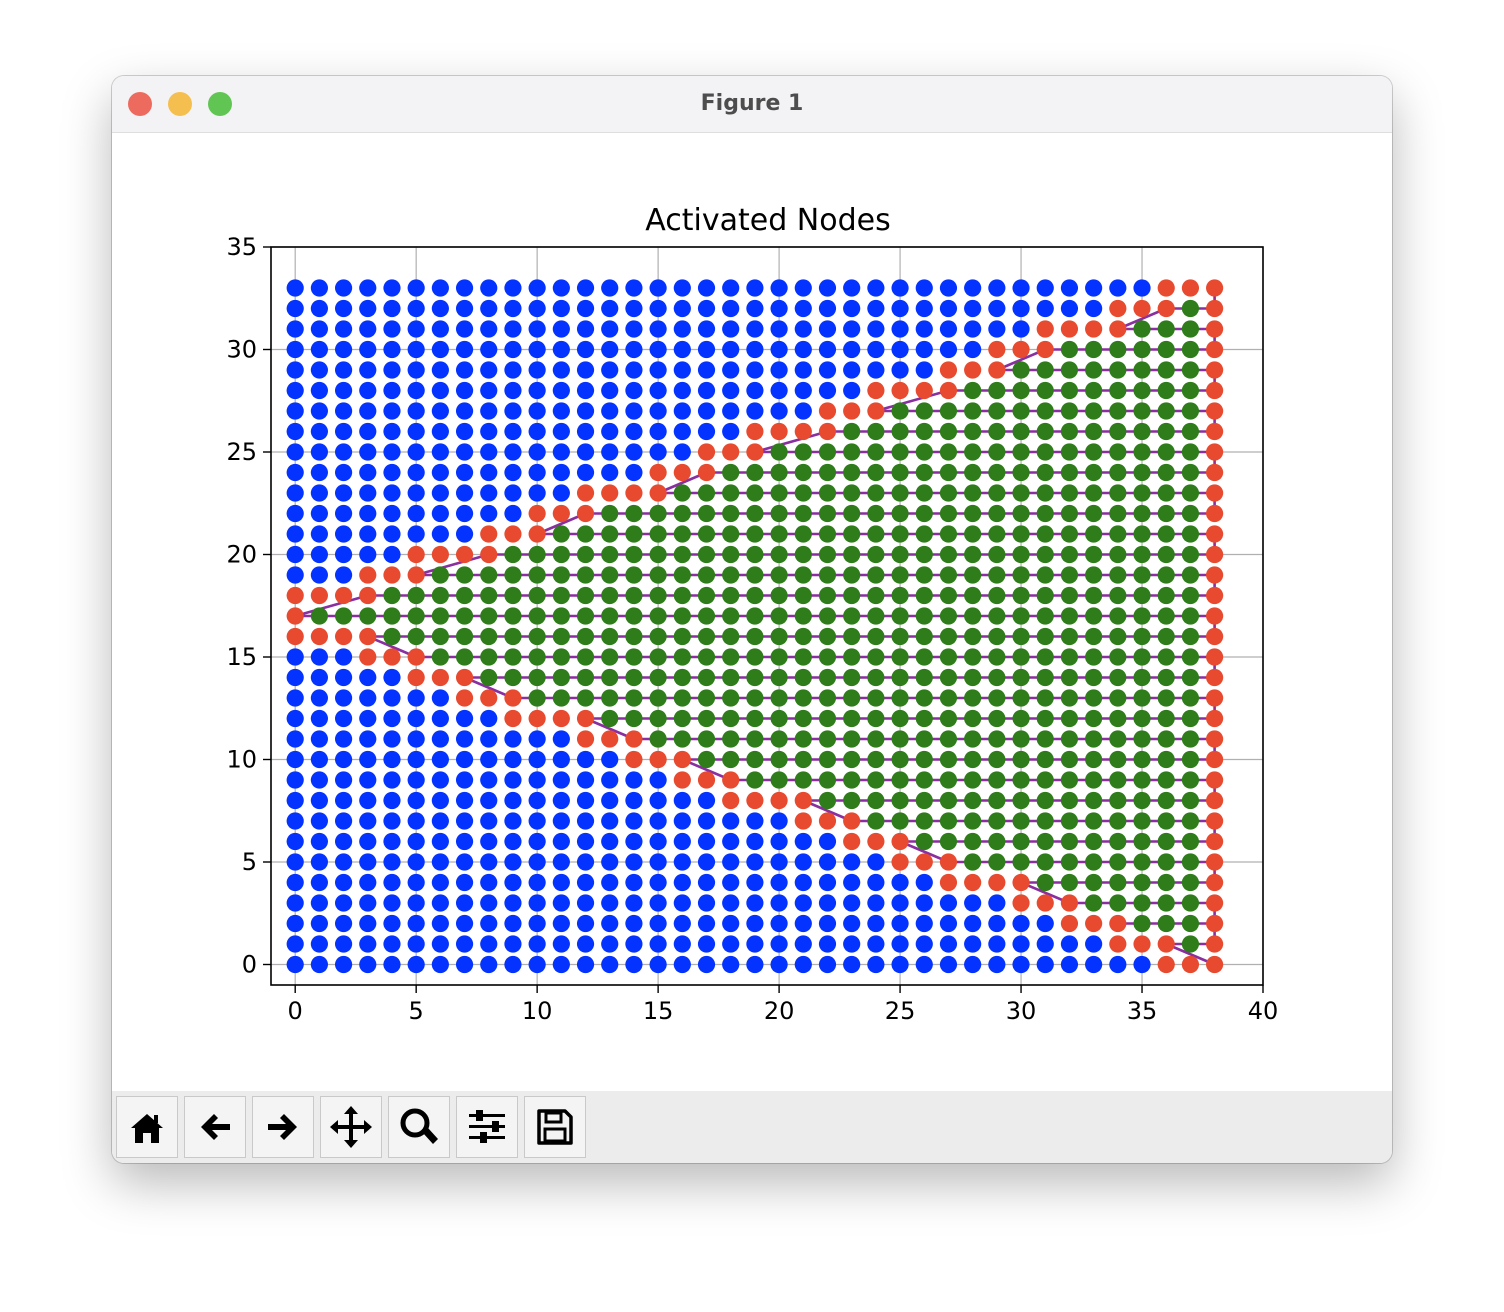  I want to click on save-button, so click(555, 1127).